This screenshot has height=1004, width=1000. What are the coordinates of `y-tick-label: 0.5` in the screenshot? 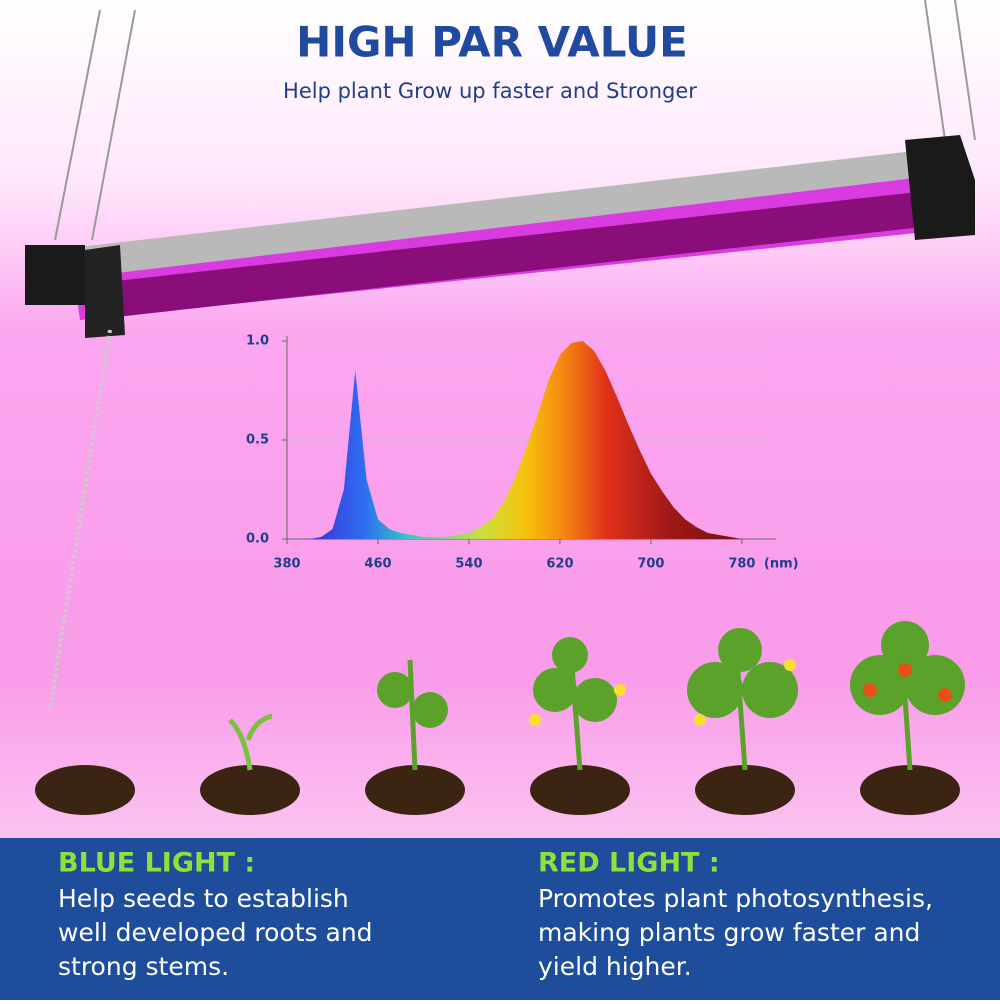 It's located at (257, 440).